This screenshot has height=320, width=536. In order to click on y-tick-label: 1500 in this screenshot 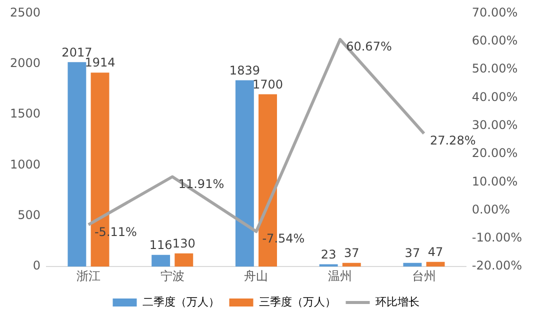, I will do `click(25, 113)`.